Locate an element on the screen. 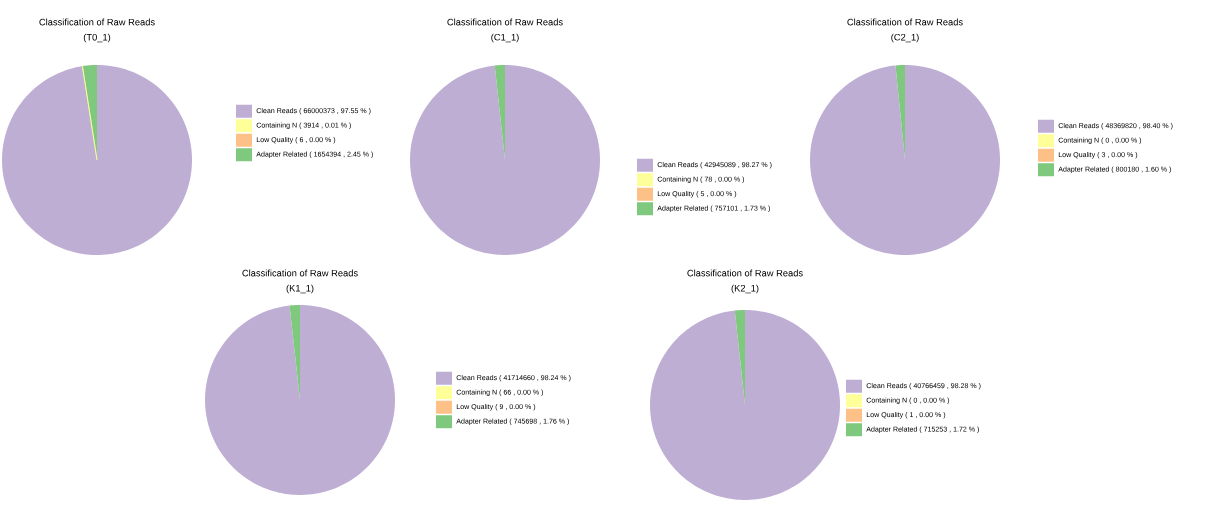  chart-subtitle: (K1_1) is located at coordinates (300, 289).